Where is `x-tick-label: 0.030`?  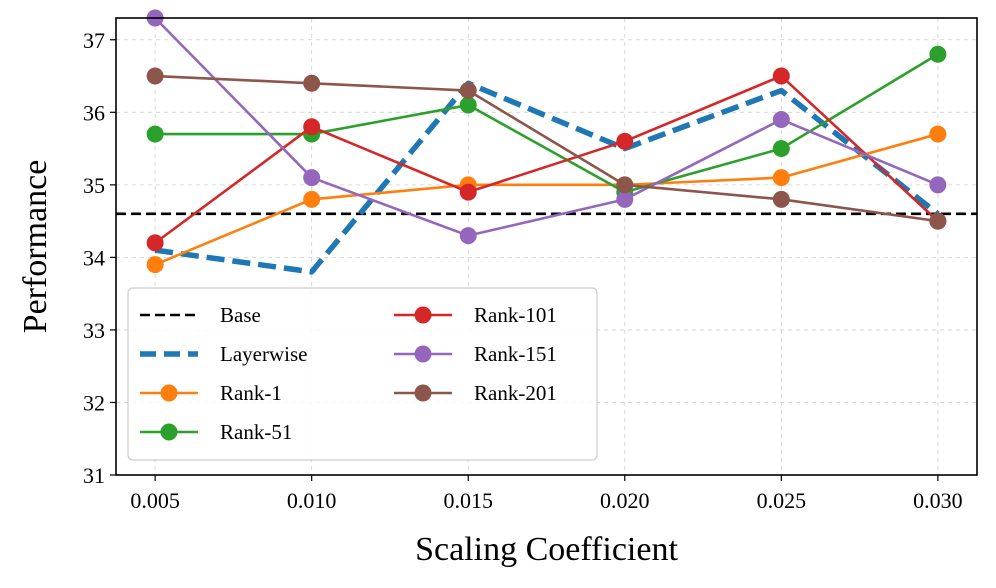
x-tick-label: 0.030 is located at coordinates (938, 500).